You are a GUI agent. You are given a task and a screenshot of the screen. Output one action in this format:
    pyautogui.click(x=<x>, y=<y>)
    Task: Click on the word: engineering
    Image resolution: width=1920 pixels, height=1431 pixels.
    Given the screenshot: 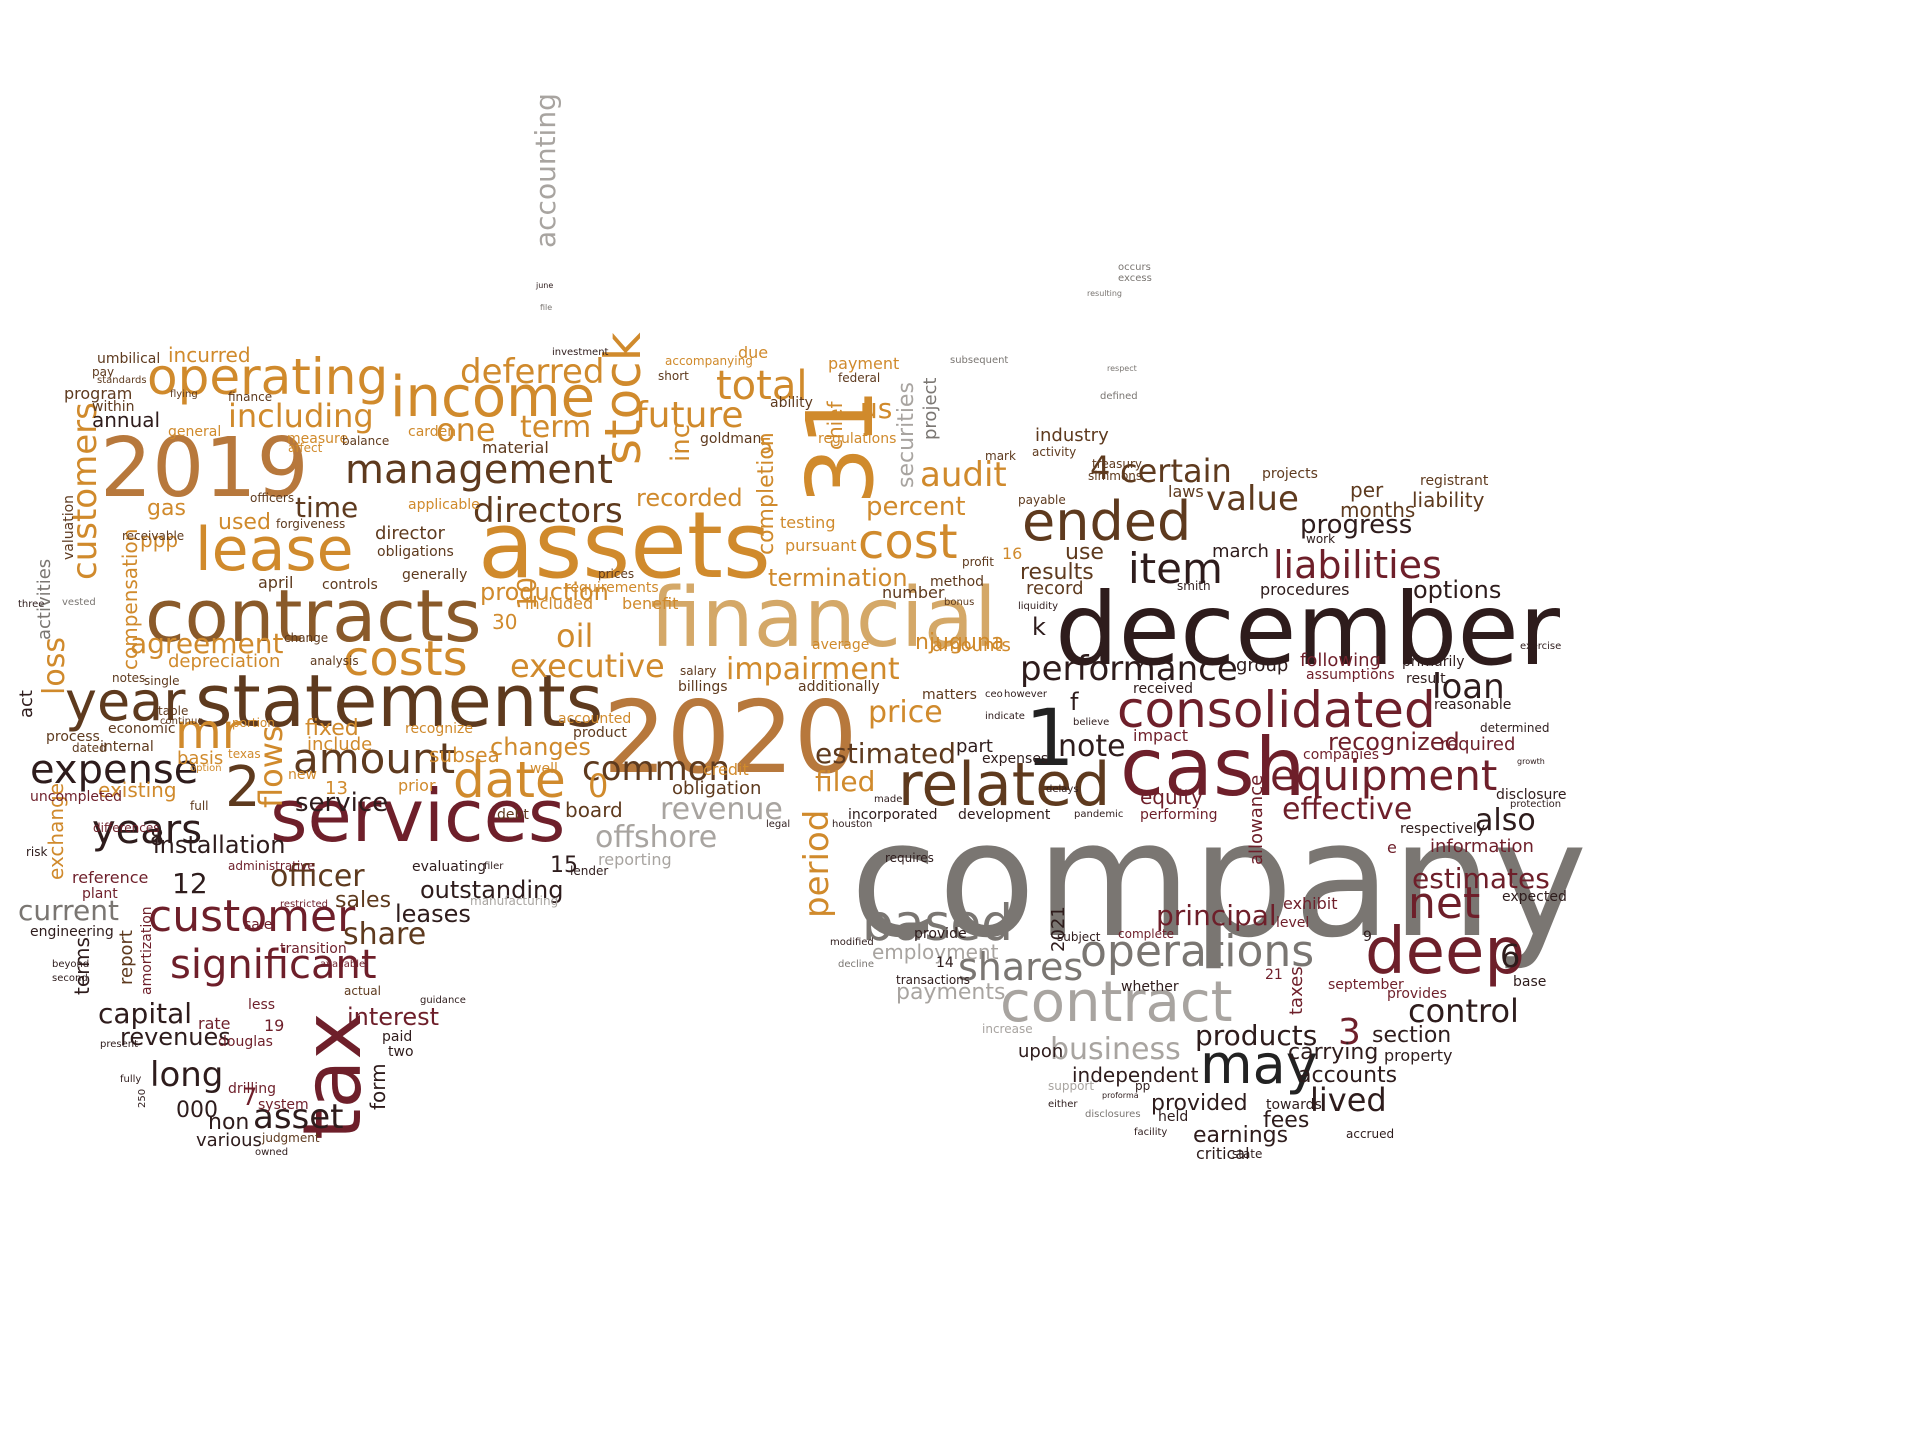 What is the action you would take?
    pyautogui.click(x=72, y=932)
    